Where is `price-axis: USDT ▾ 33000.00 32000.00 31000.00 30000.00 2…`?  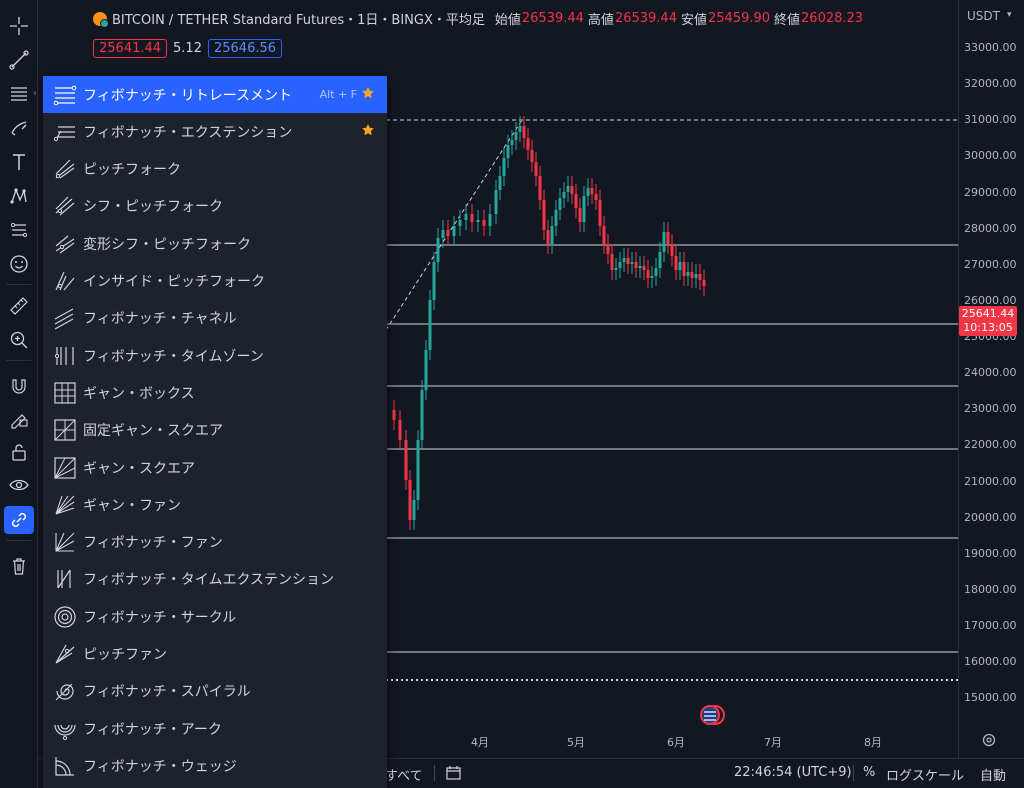 price-axis: USDT ▾ 33000.00 32000.00 31000.00 30000.00 2… is located at coordinates (991, 379).